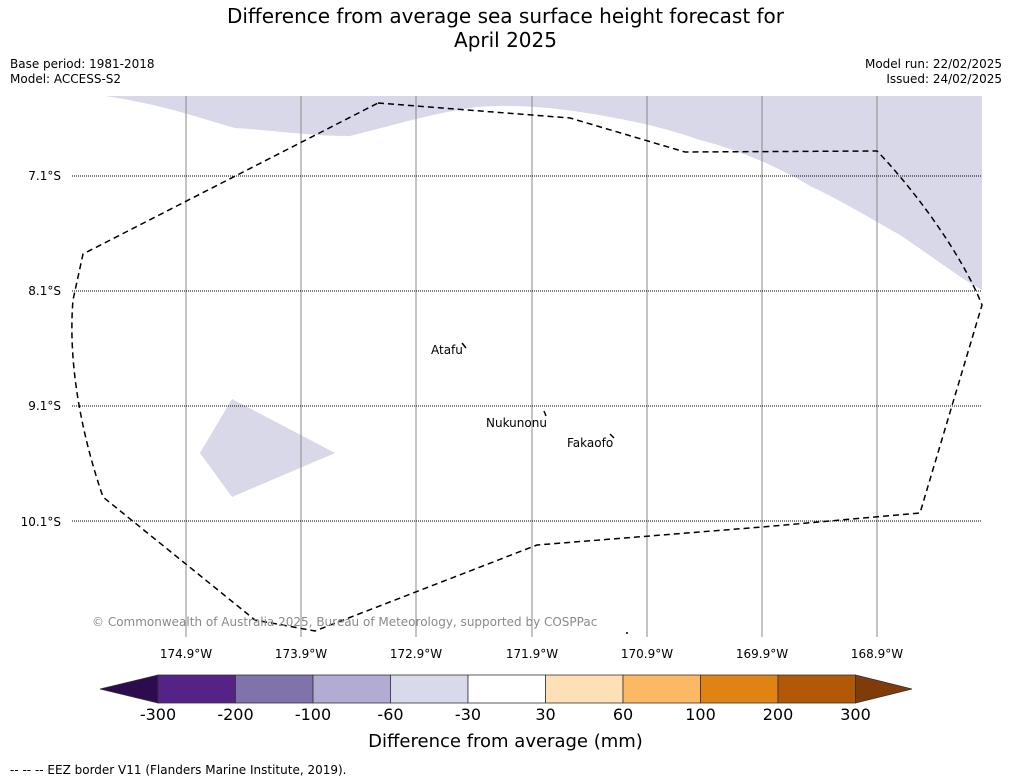 Image resolution: width=1011 pixels, height=781 pixels. I want to click on place-fakaofo: Fakaofo, so click(590, 443).